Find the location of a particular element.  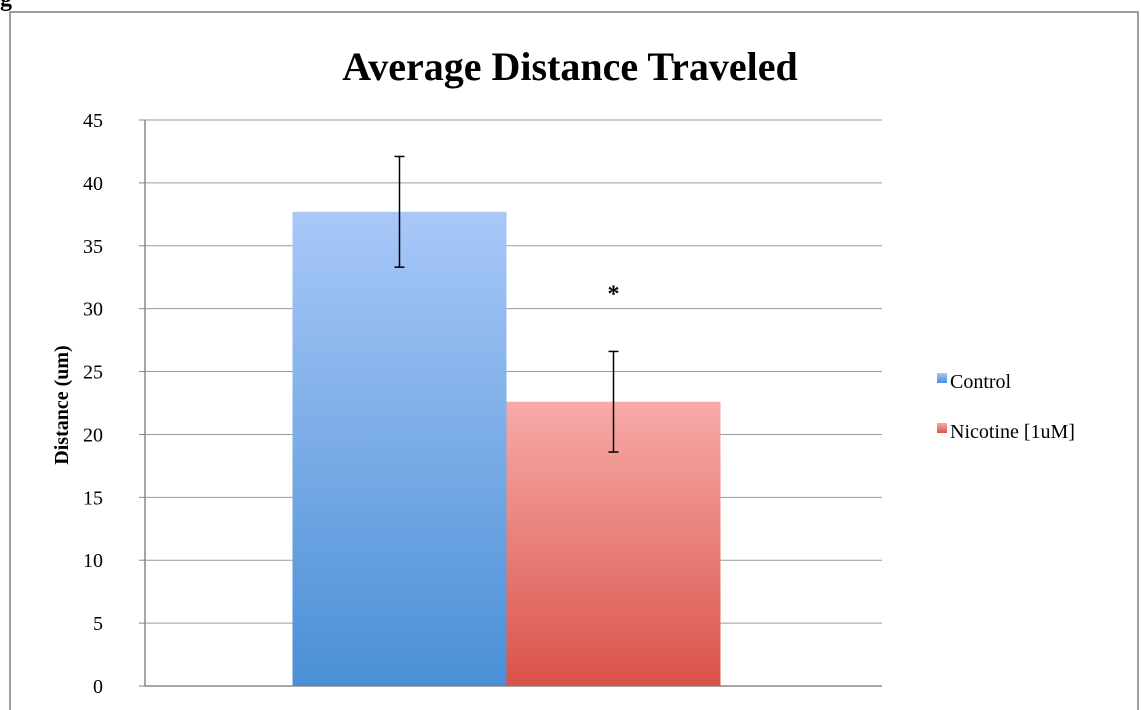

legend: Control Nicotine [1uM] is located at coordinates (1006, 407).